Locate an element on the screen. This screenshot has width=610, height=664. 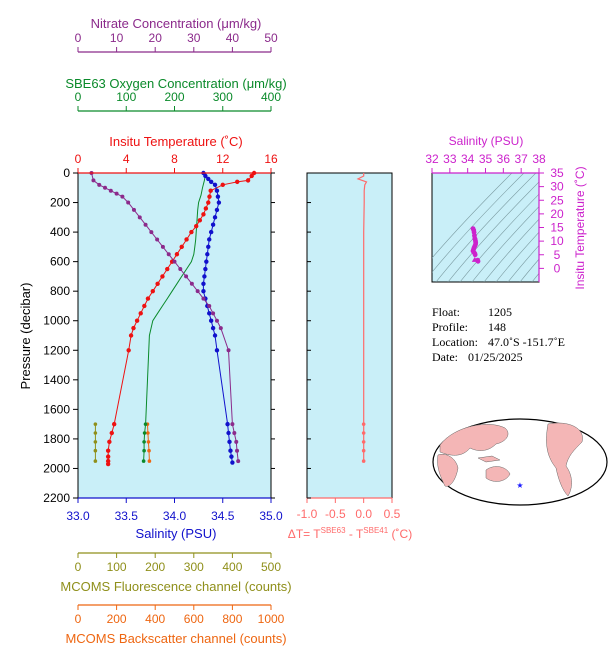
pressure-tick-label: 2200 is located at coordinates (56, 498).